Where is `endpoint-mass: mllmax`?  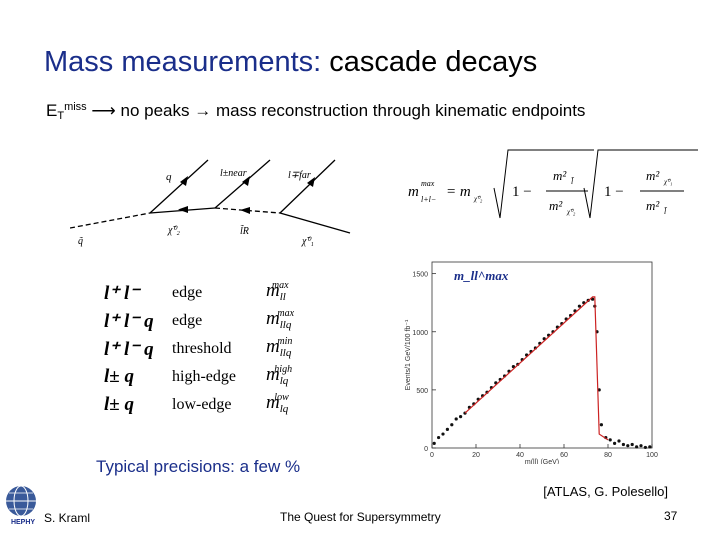 endpoint-mass: mllmax is located at coordinates (277, 291).